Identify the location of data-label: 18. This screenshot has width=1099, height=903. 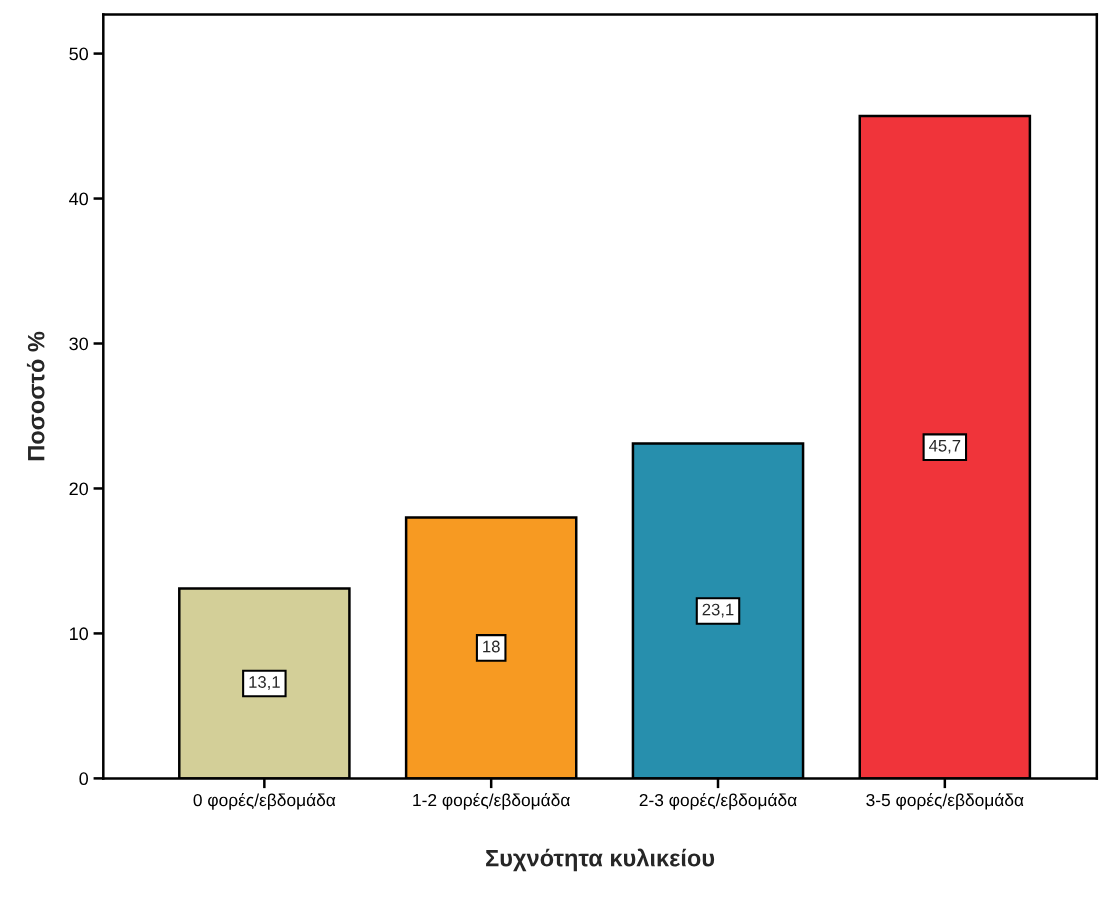
(491, 646).